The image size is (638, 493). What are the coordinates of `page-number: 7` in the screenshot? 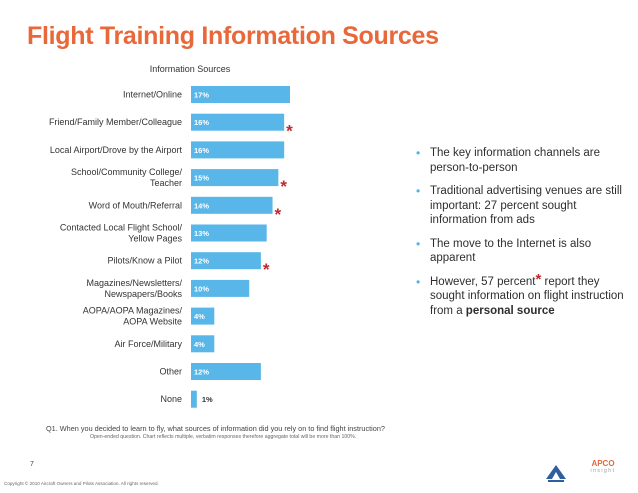 It's located at (32, 464).